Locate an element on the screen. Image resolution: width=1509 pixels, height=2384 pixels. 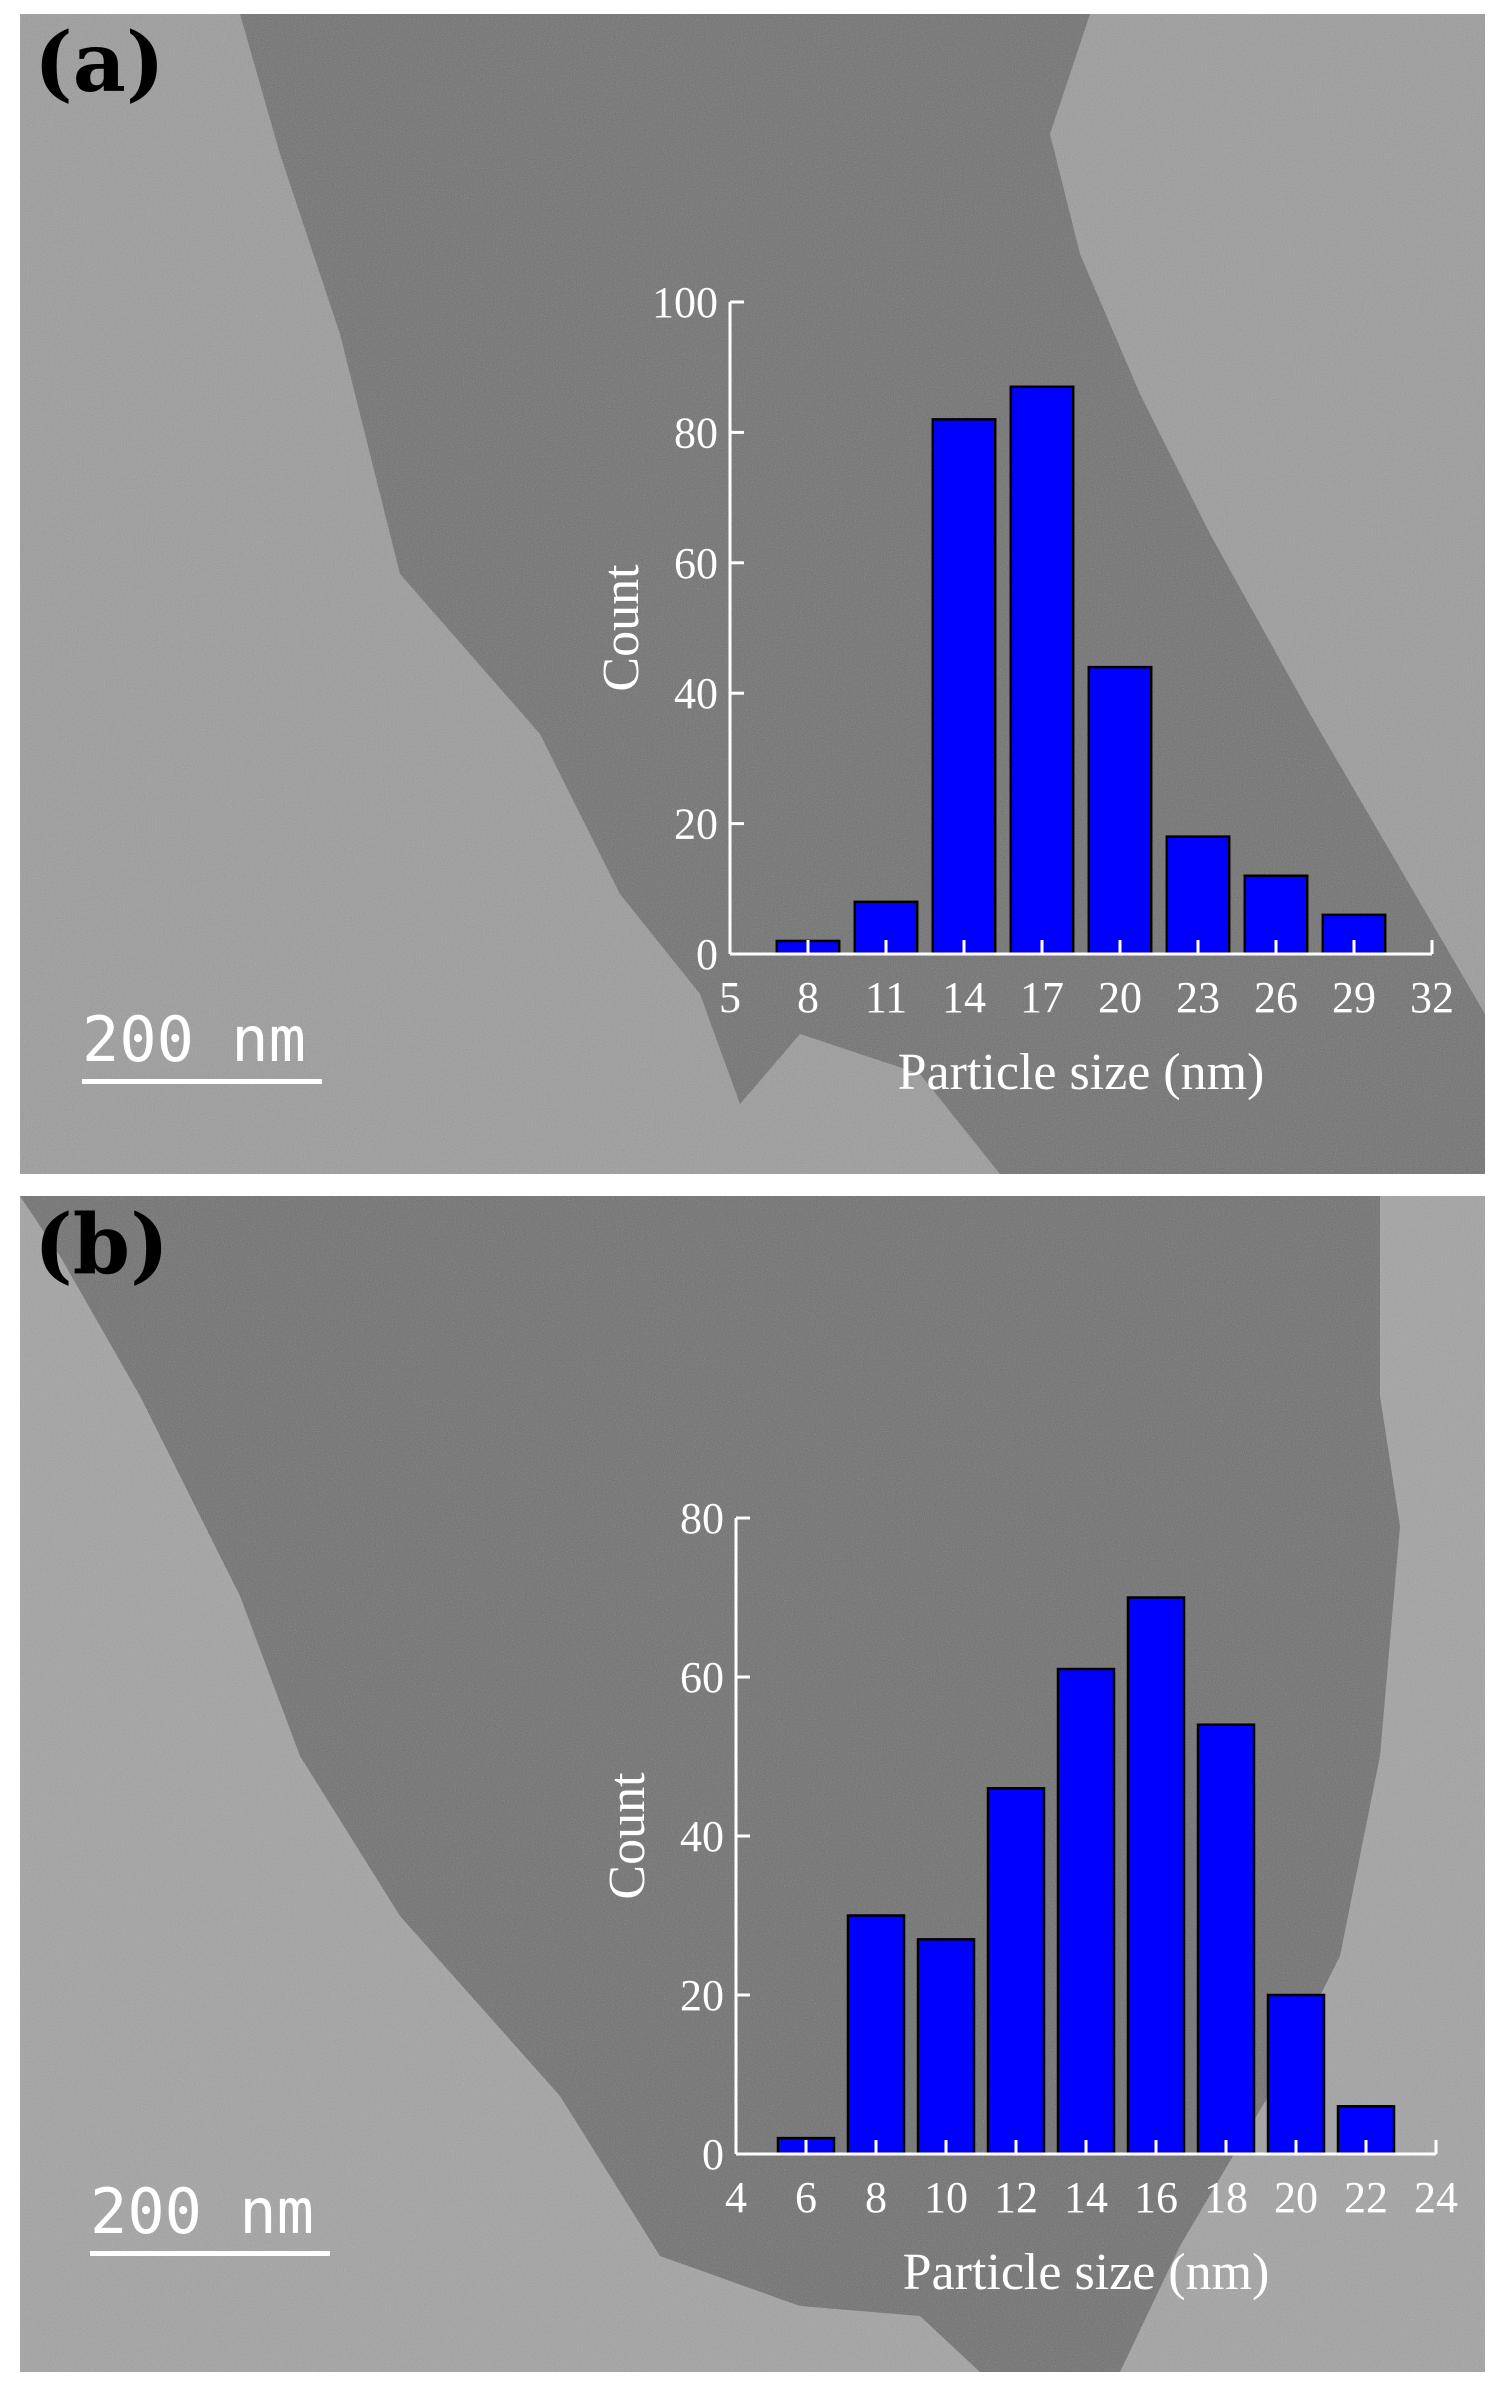
x-tick-label-a-8: 8 is located at coordinates (808, 997).